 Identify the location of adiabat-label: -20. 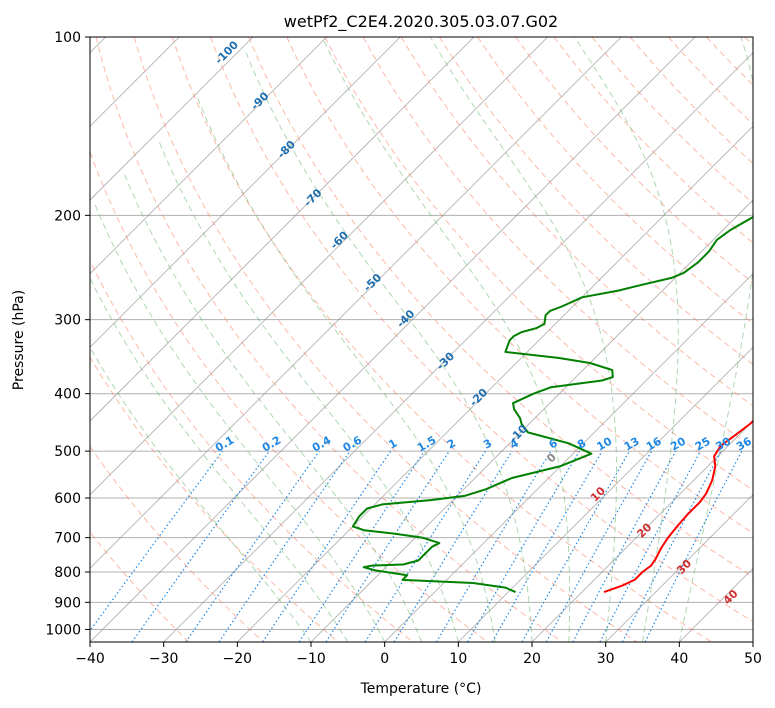
(478, 397).